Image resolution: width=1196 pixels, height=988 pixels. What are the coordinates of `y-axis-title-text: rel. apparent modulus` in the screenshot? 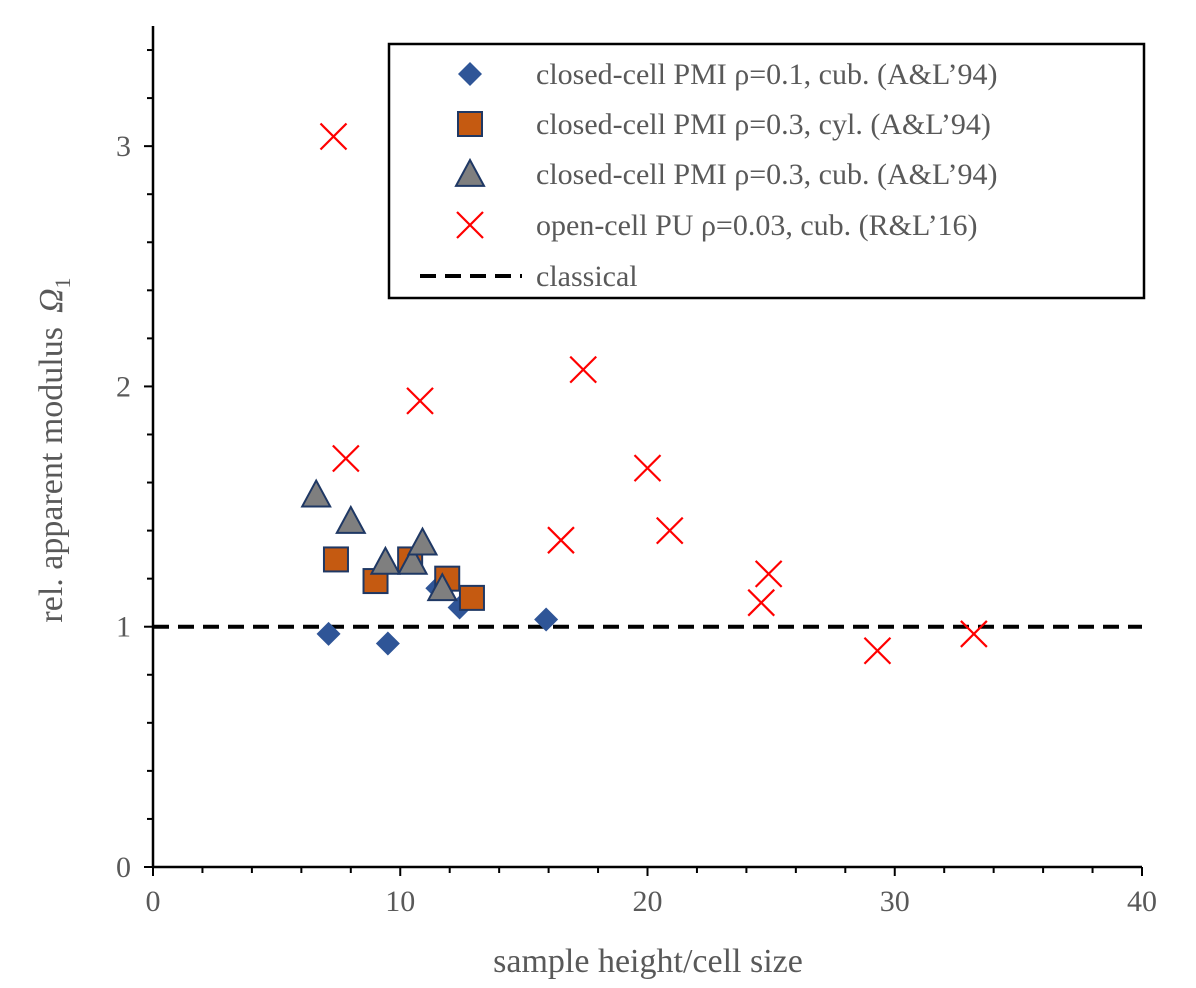 It's located at (51, 475).